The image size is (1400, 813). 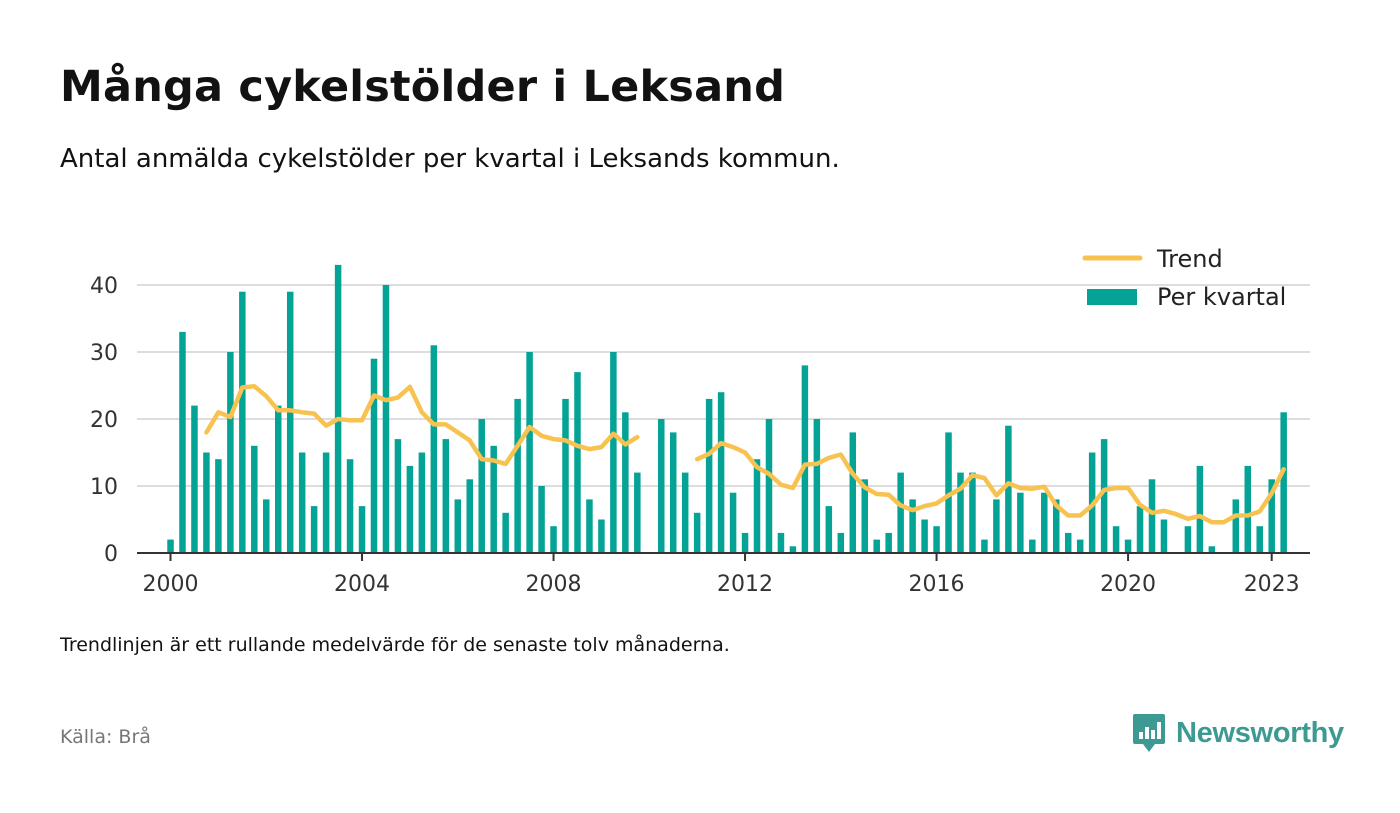 What do you see at coordinates (745, 584) in the screenshot?
I see `x-tick-label: 2012` at bounding box center [745, 584].